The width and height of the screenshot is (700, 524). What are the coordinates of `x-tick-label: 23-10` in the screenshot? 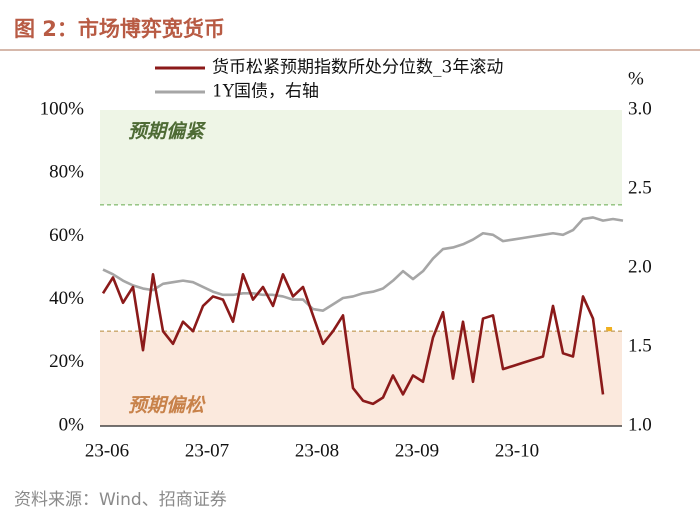 It's located at (517, 450).